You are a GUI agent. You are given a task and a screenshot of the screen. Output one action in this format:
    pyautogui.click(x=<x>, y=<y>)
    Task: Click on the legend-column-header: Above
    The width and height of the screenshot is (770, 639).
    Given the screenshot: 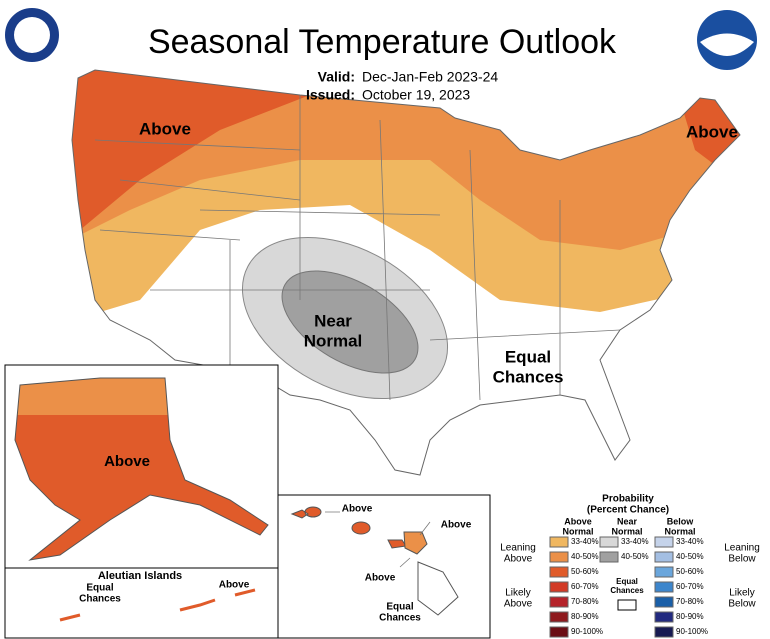 What is the action you would take?
    pyautogui.click(x=578, y=521)
    